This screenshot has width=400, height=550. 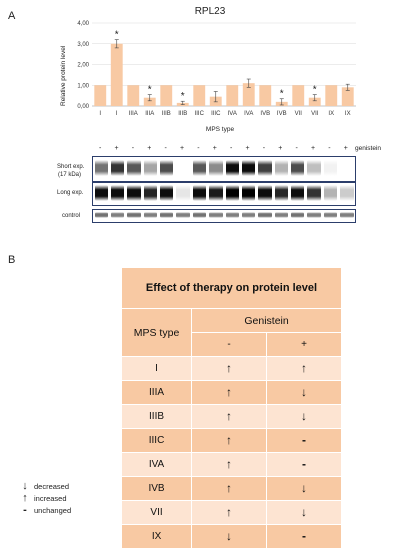 I want to click on long-exposure-blot, so click(x=224, y=194).